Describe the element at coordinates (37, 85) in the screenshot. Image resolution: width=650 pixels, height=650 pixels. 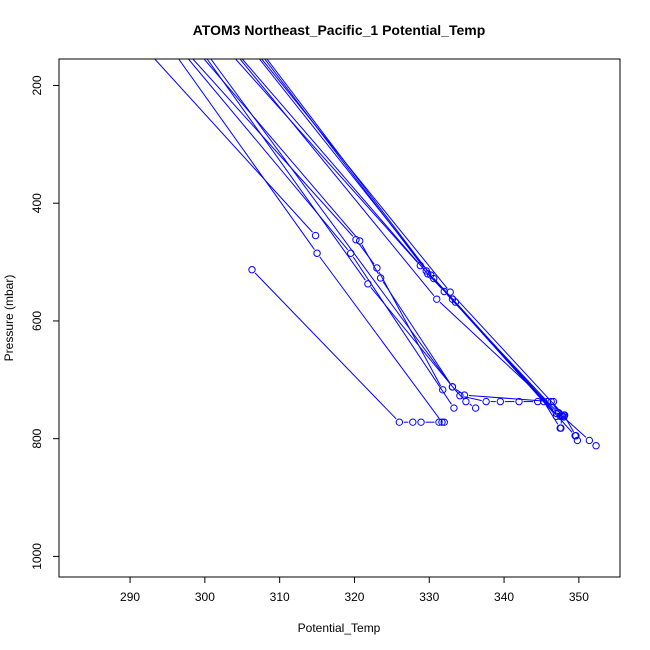
I see `y-tick-label-0: 200` at that location.